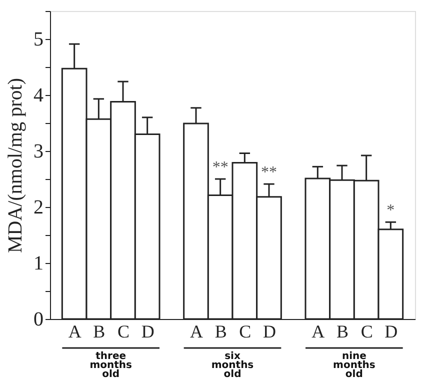  I want to click on y-tick-label: 5, so click(39, 39).